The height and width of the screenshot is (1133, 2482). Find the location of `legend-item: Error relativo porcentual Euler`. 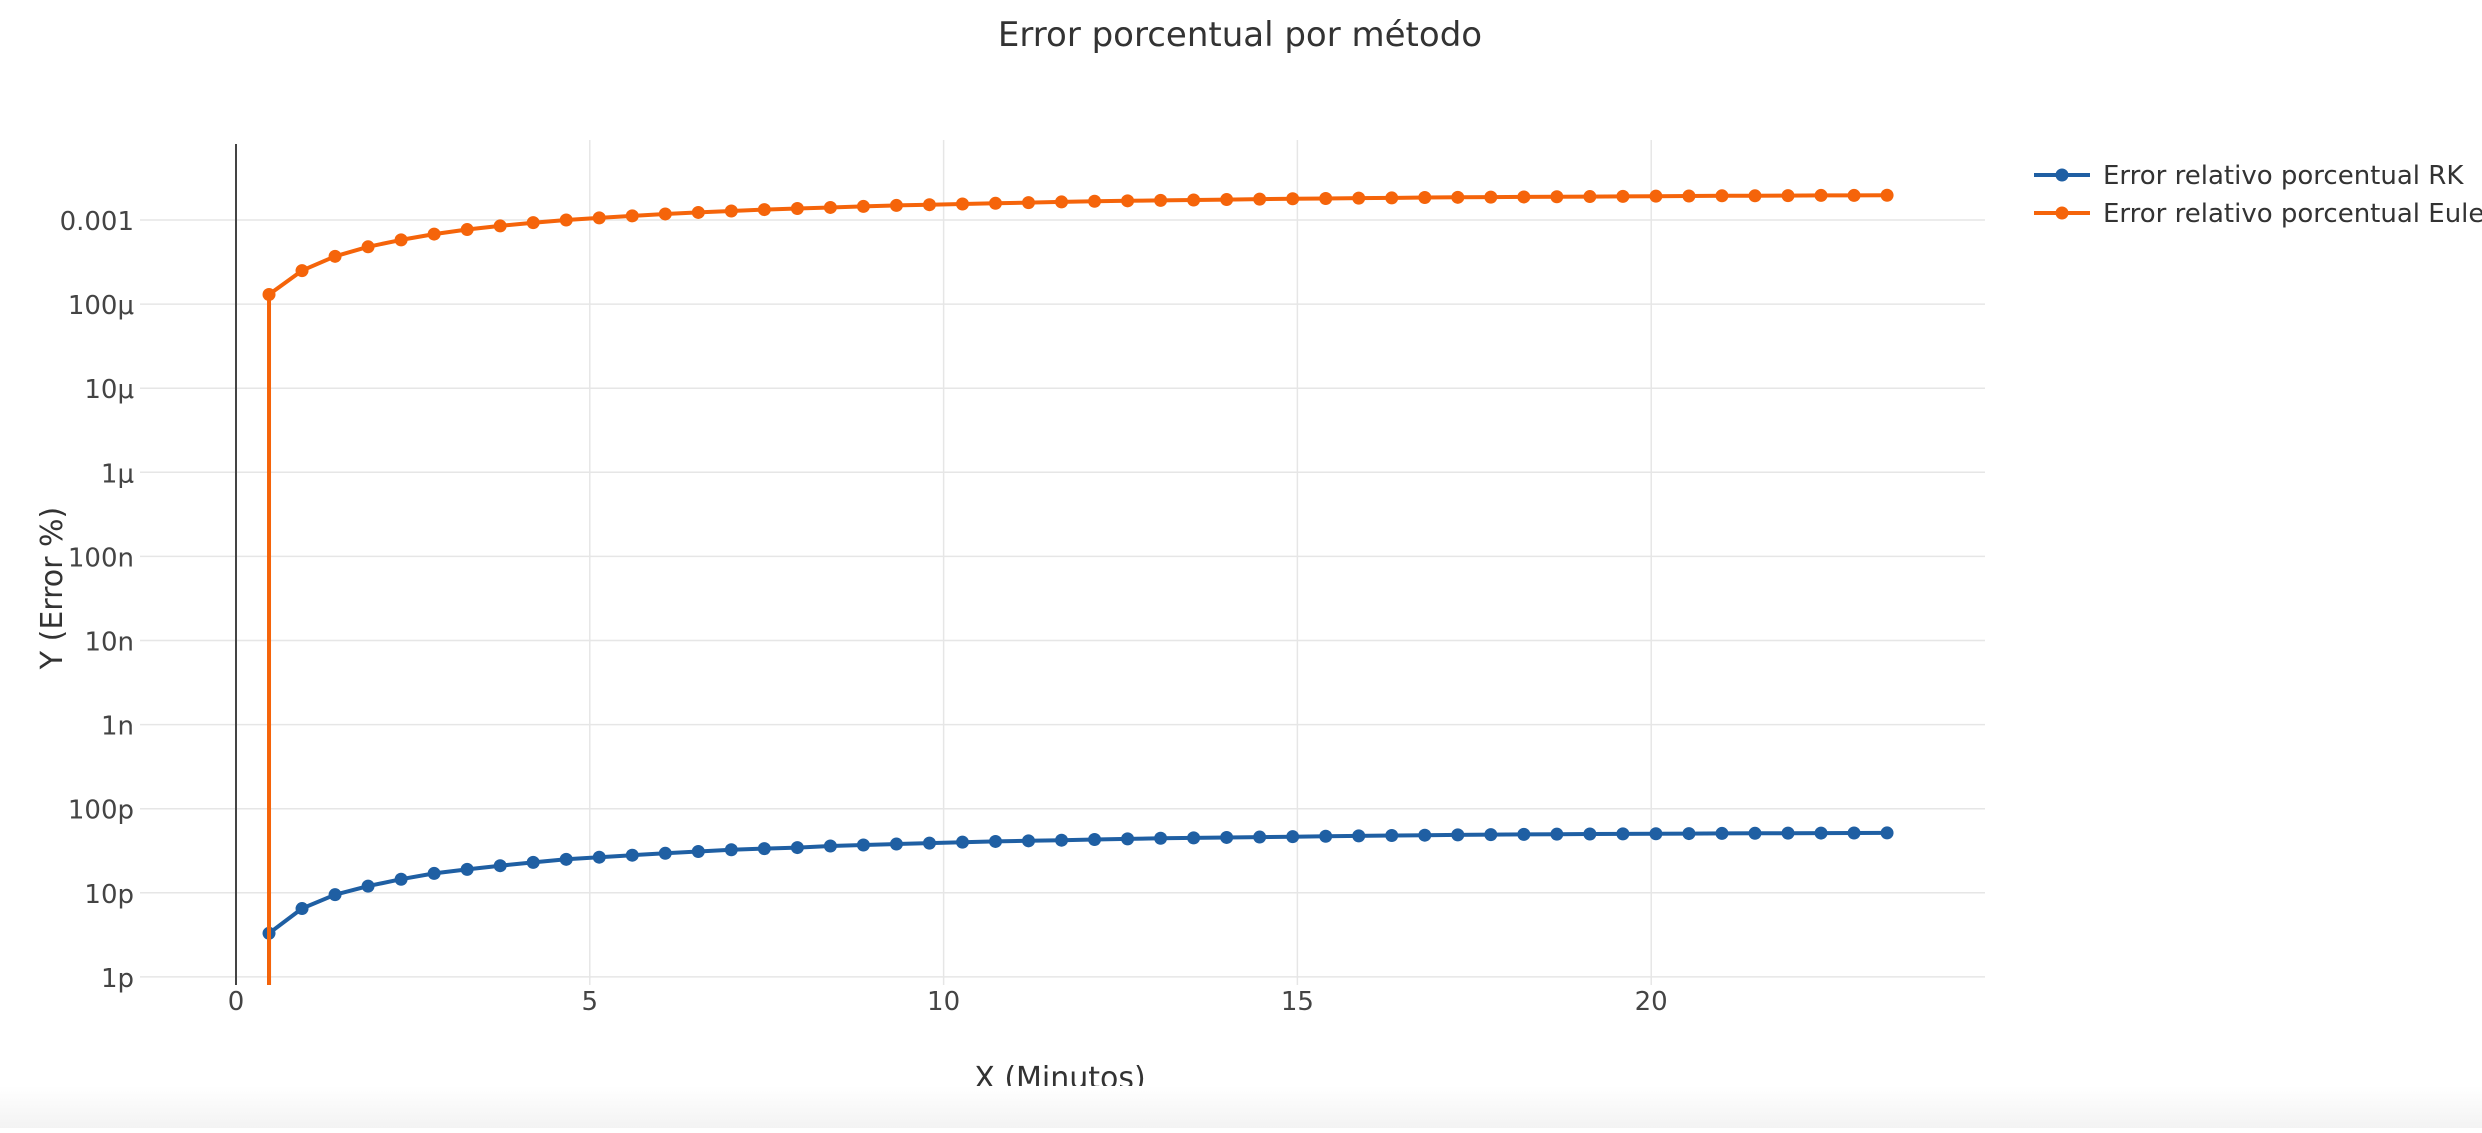

legend-item: Error relativo porcentual Euler is located at coordinates (2258, 214).